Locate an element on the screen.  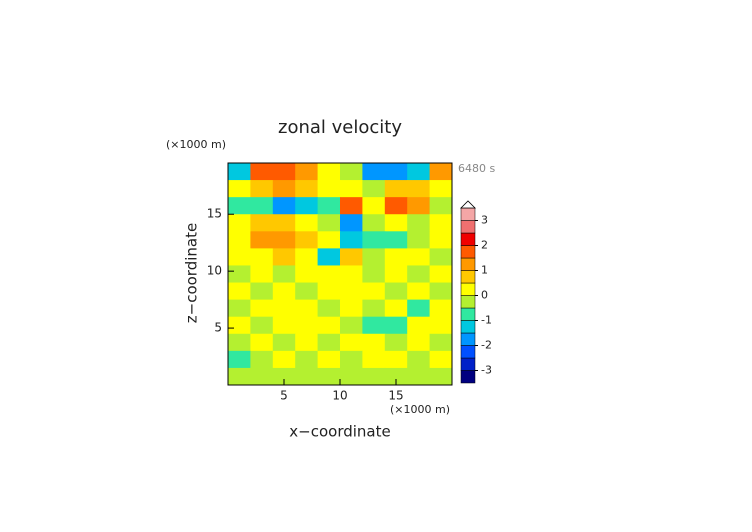
colorbar-tick-label: -1 is located at coordinates (486, 320).